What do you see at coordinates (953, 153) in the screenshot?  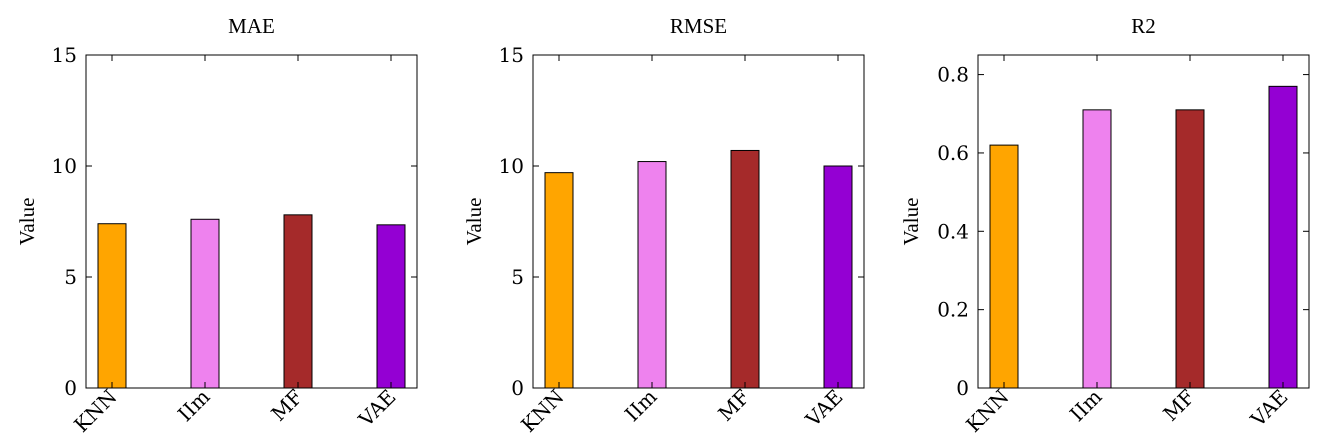 I see `y-tick-label: 0.6` at bounding box center [953, 153].